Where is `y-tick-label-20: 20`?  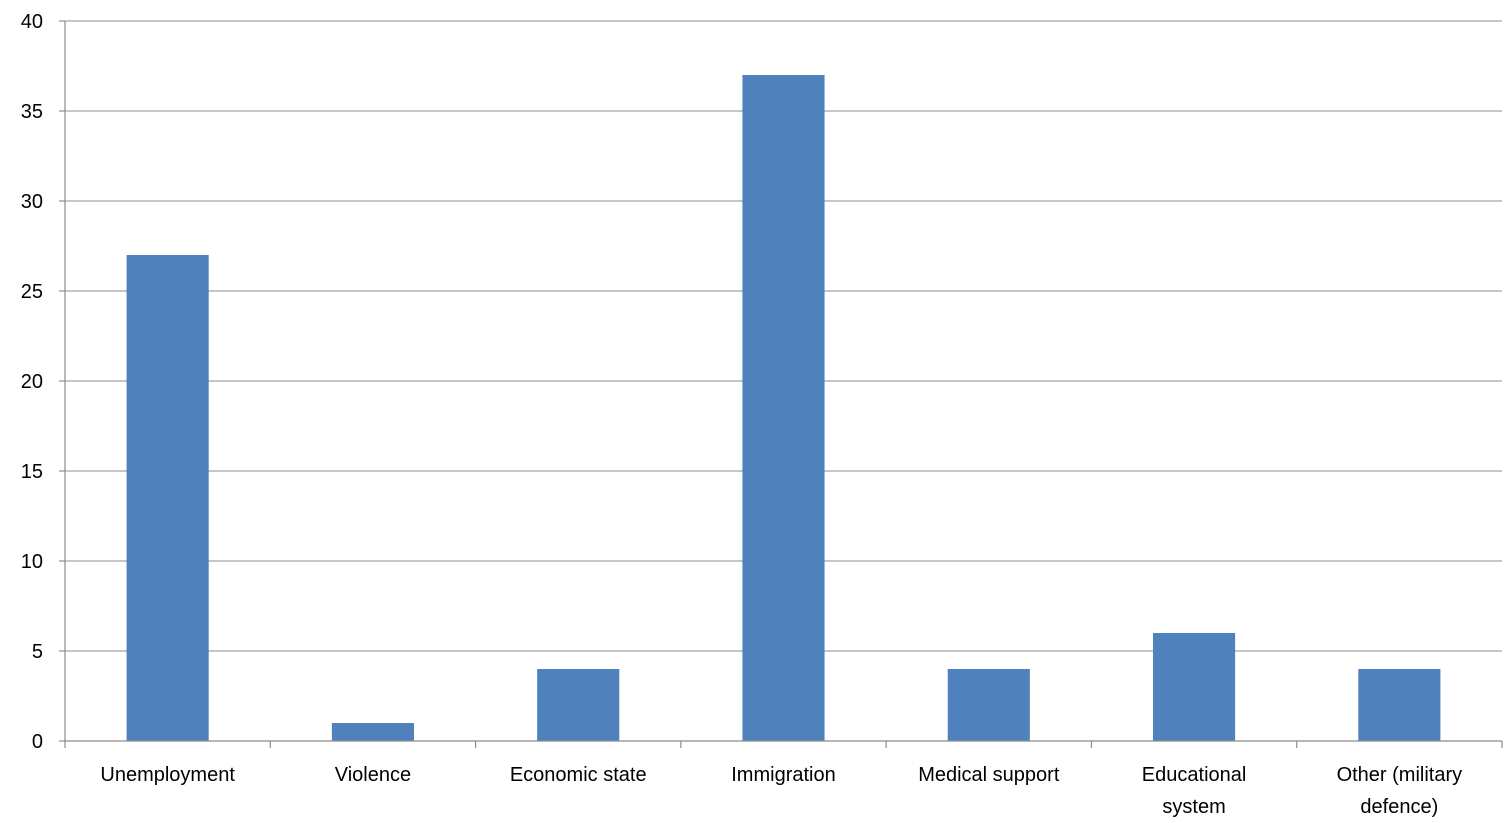 y-tick-label-20: 20 is located at coordinates (32, 382).